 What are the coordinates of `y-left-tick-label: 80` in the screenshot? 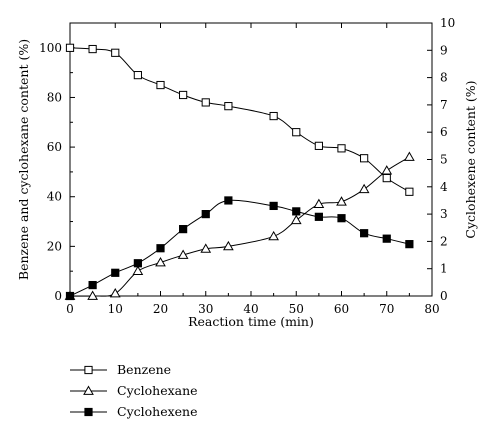 It's located at (54, 97).